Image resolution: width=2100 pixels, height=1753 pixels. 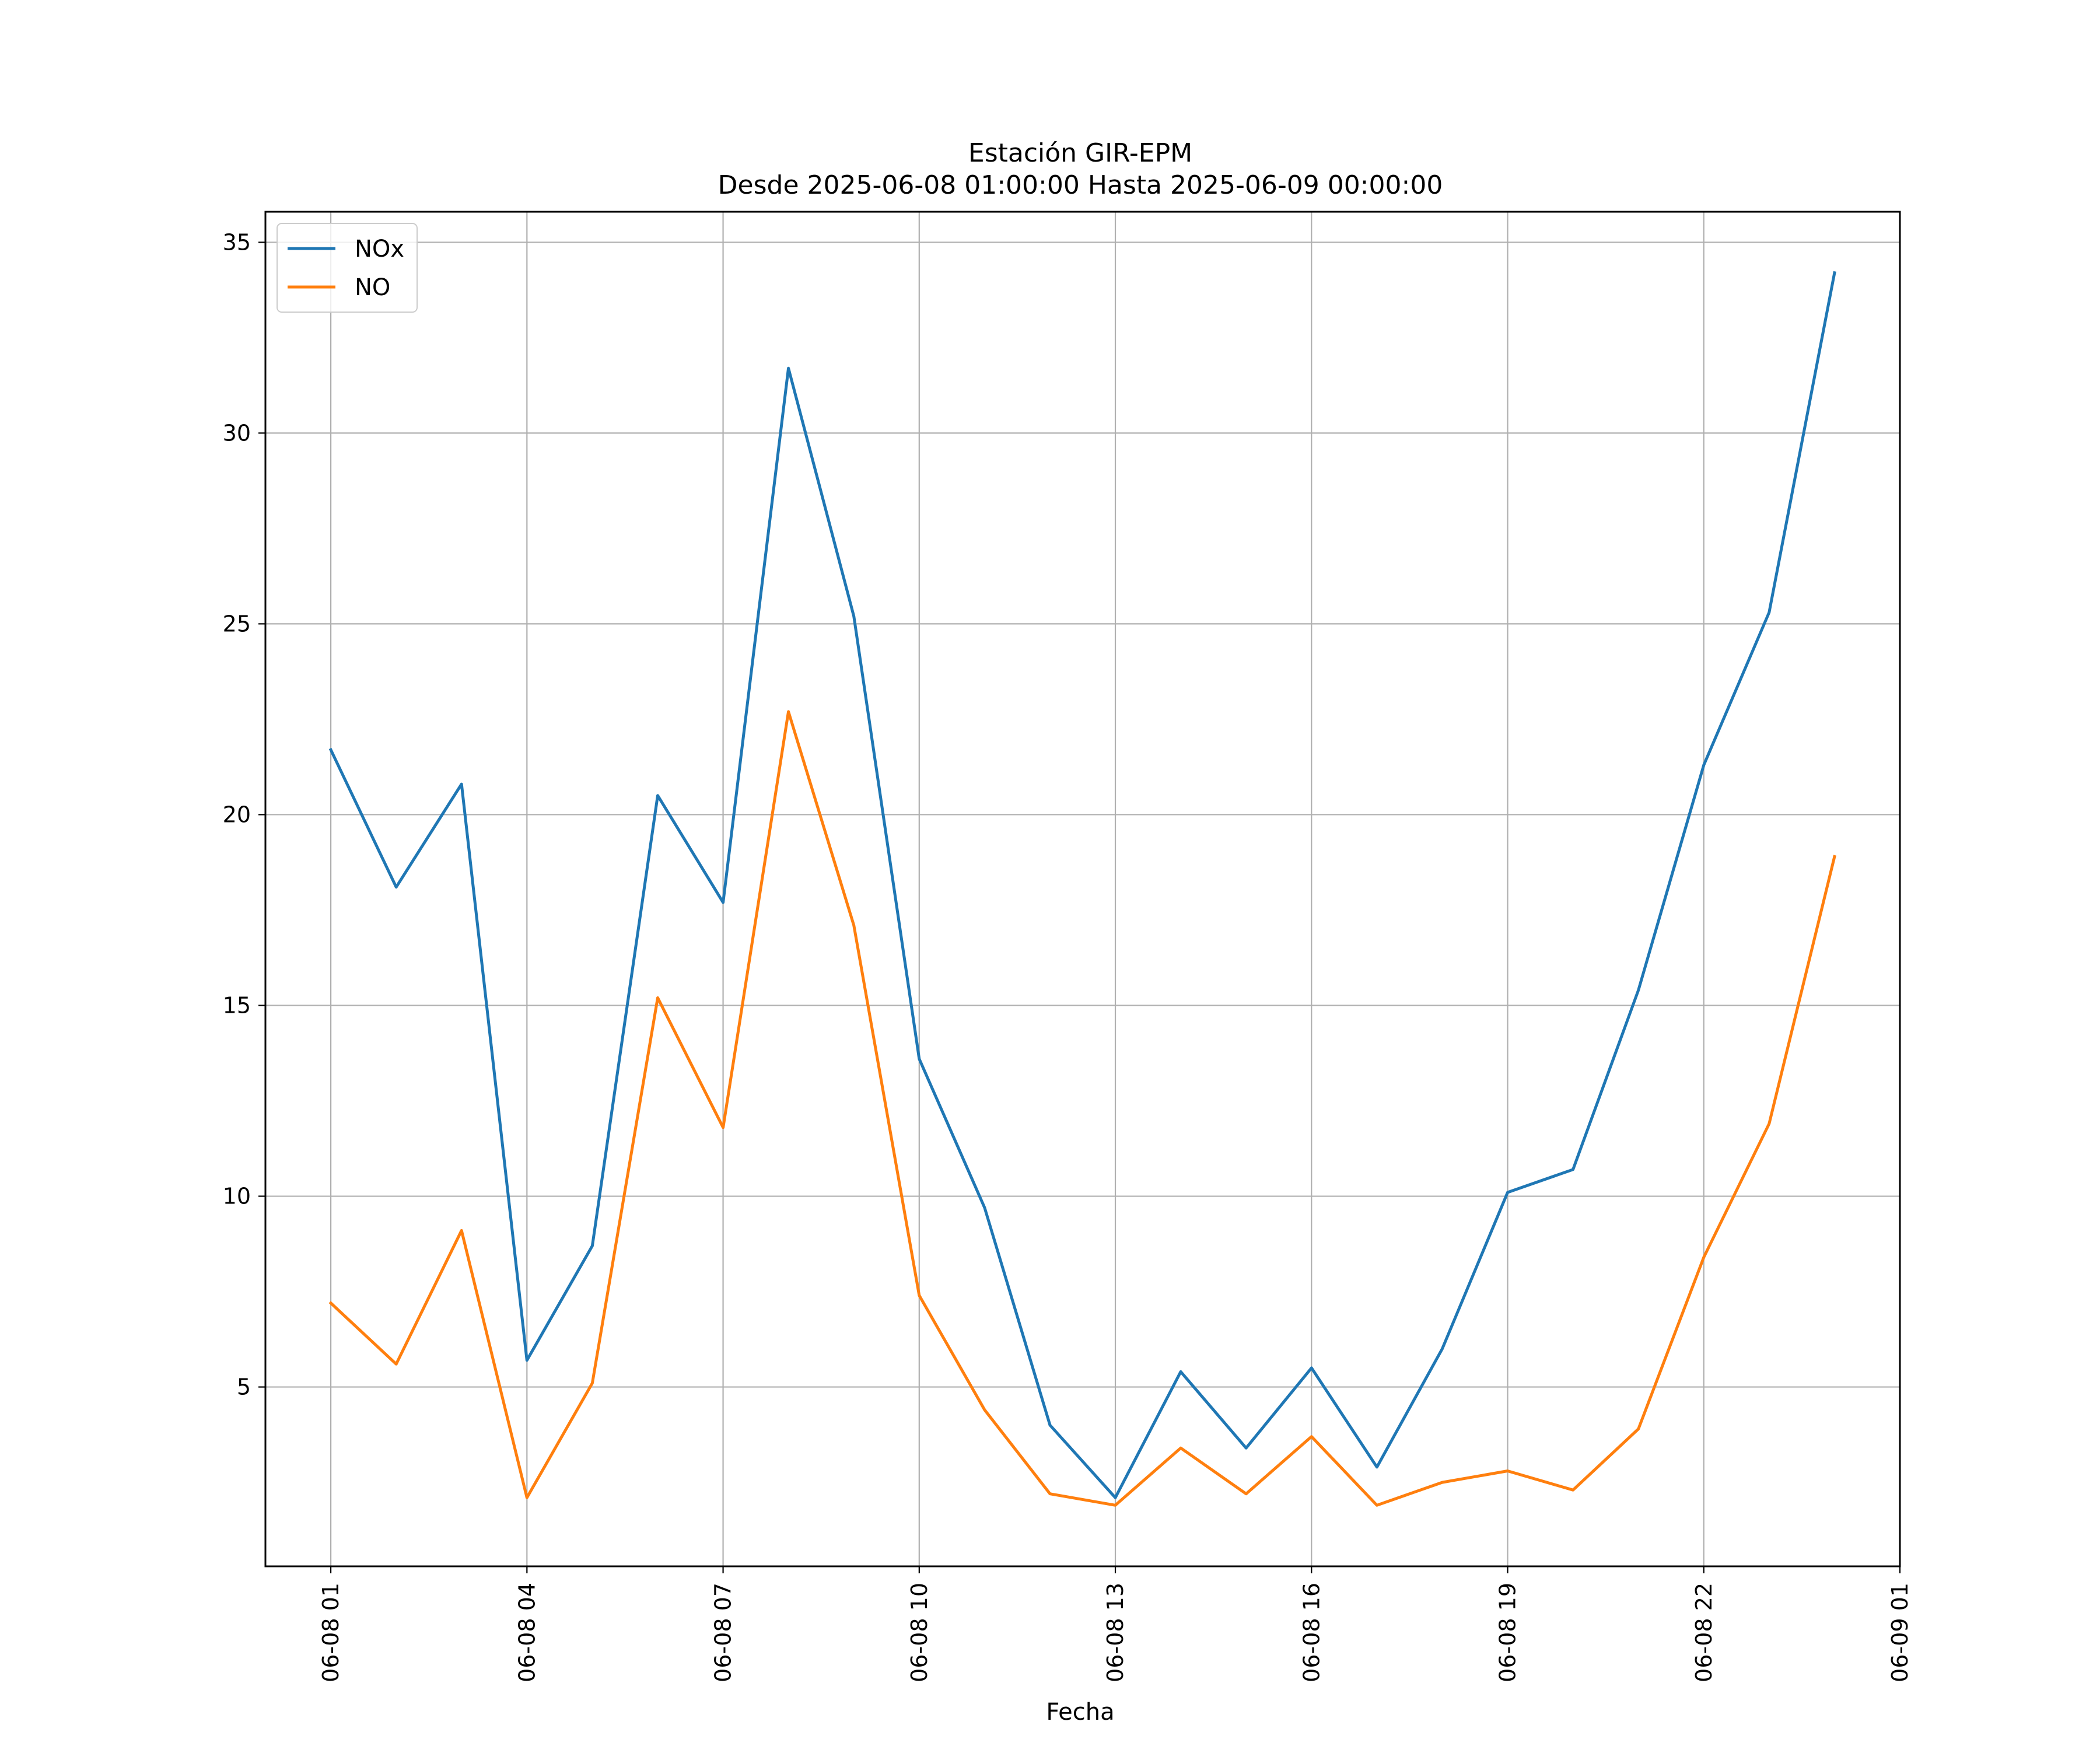 What do you see at coordinates (237, 623) in the screenshot?
I see `y-tick-label: 25` at bounding box center [237, 623].